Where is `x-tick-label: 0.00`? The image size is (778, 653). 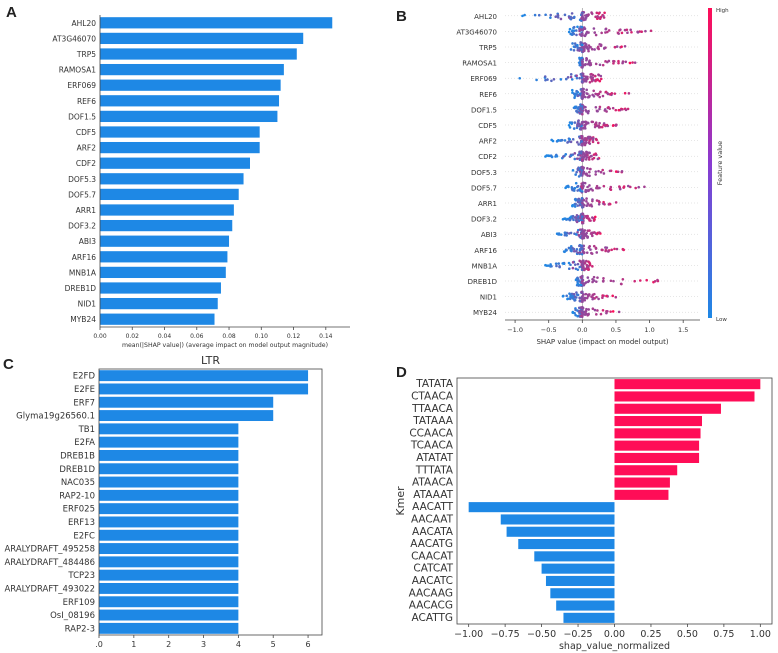 x-tick-label: 0.00 is located at coordinates (614, 634).